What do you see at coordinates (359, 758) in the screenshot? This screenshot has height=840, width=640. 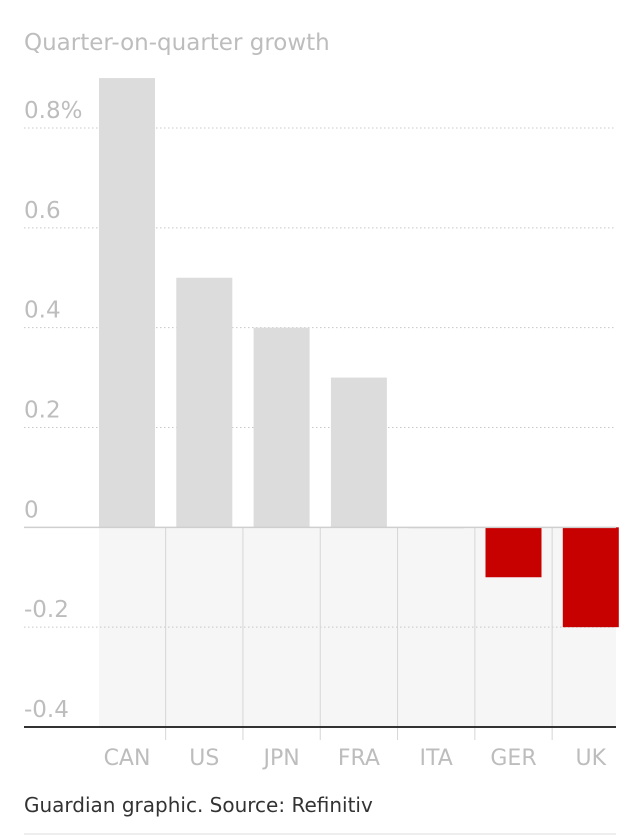 I see `x-tick-label: FRA` at bounding box center [359, 758].